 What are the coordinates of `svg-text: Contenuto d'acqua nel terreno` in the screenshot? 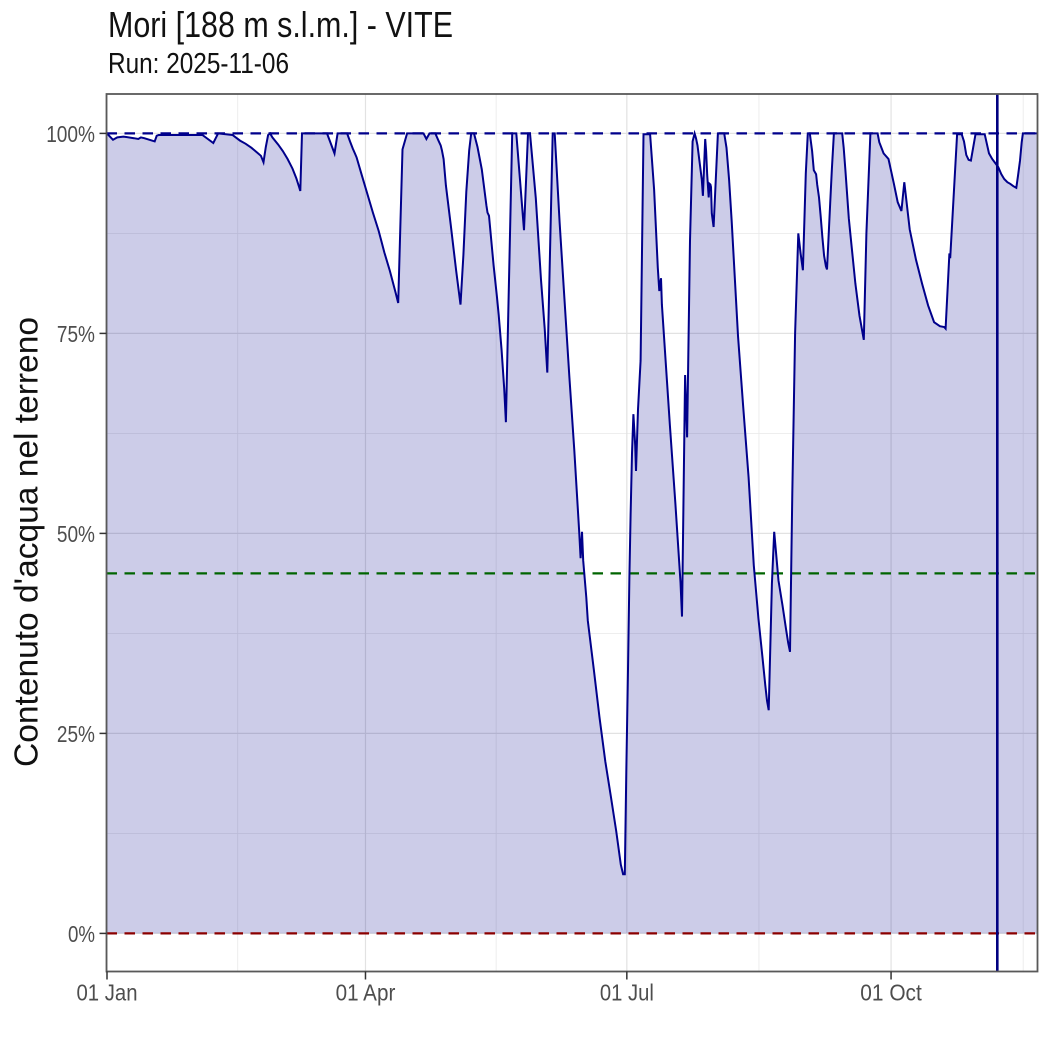 It's located at (26, 542).